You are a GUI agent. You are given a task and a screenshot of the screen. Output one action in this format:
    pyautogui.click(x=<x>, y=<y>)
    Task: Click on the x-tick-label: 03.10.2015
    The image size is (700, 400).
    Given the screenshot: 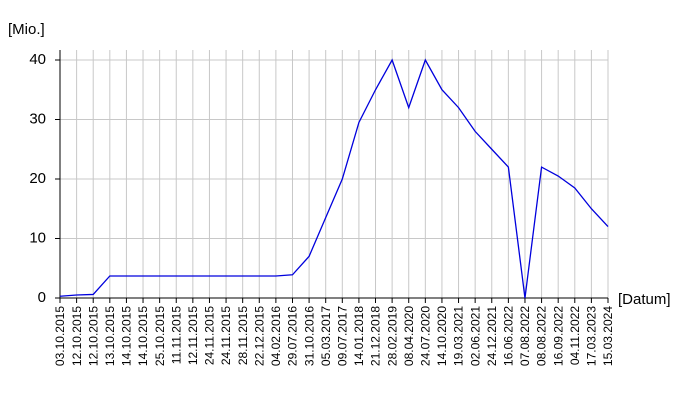 What is the action you would take?
    pyautogui.click(x=60, y=336)
    